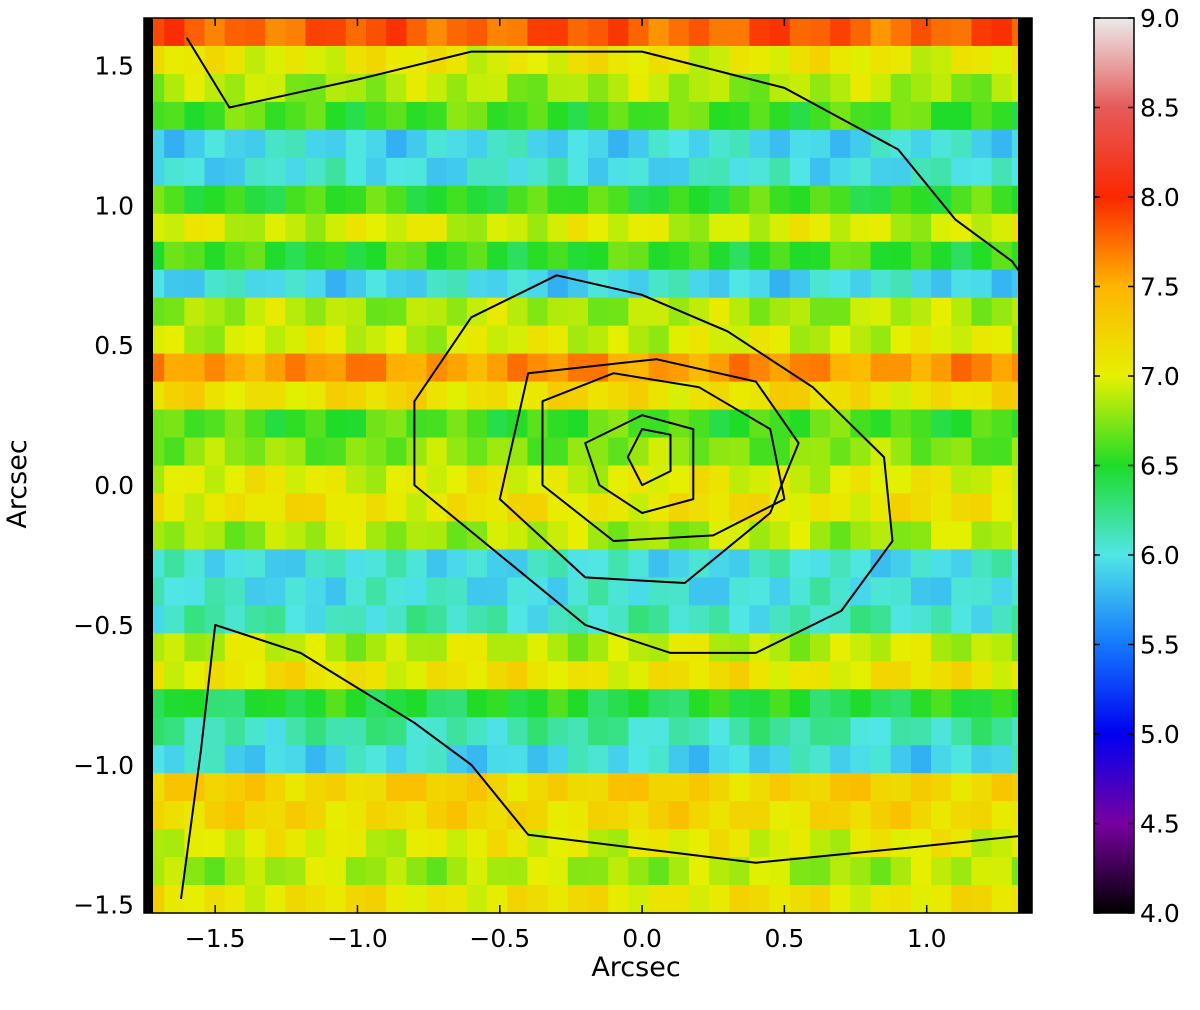 The width and height of the screenshot is (1200, 1010). Describe the element at coordinates (357, 938) in the screenshot. I see `x-tick-label: −1.0` at that location.